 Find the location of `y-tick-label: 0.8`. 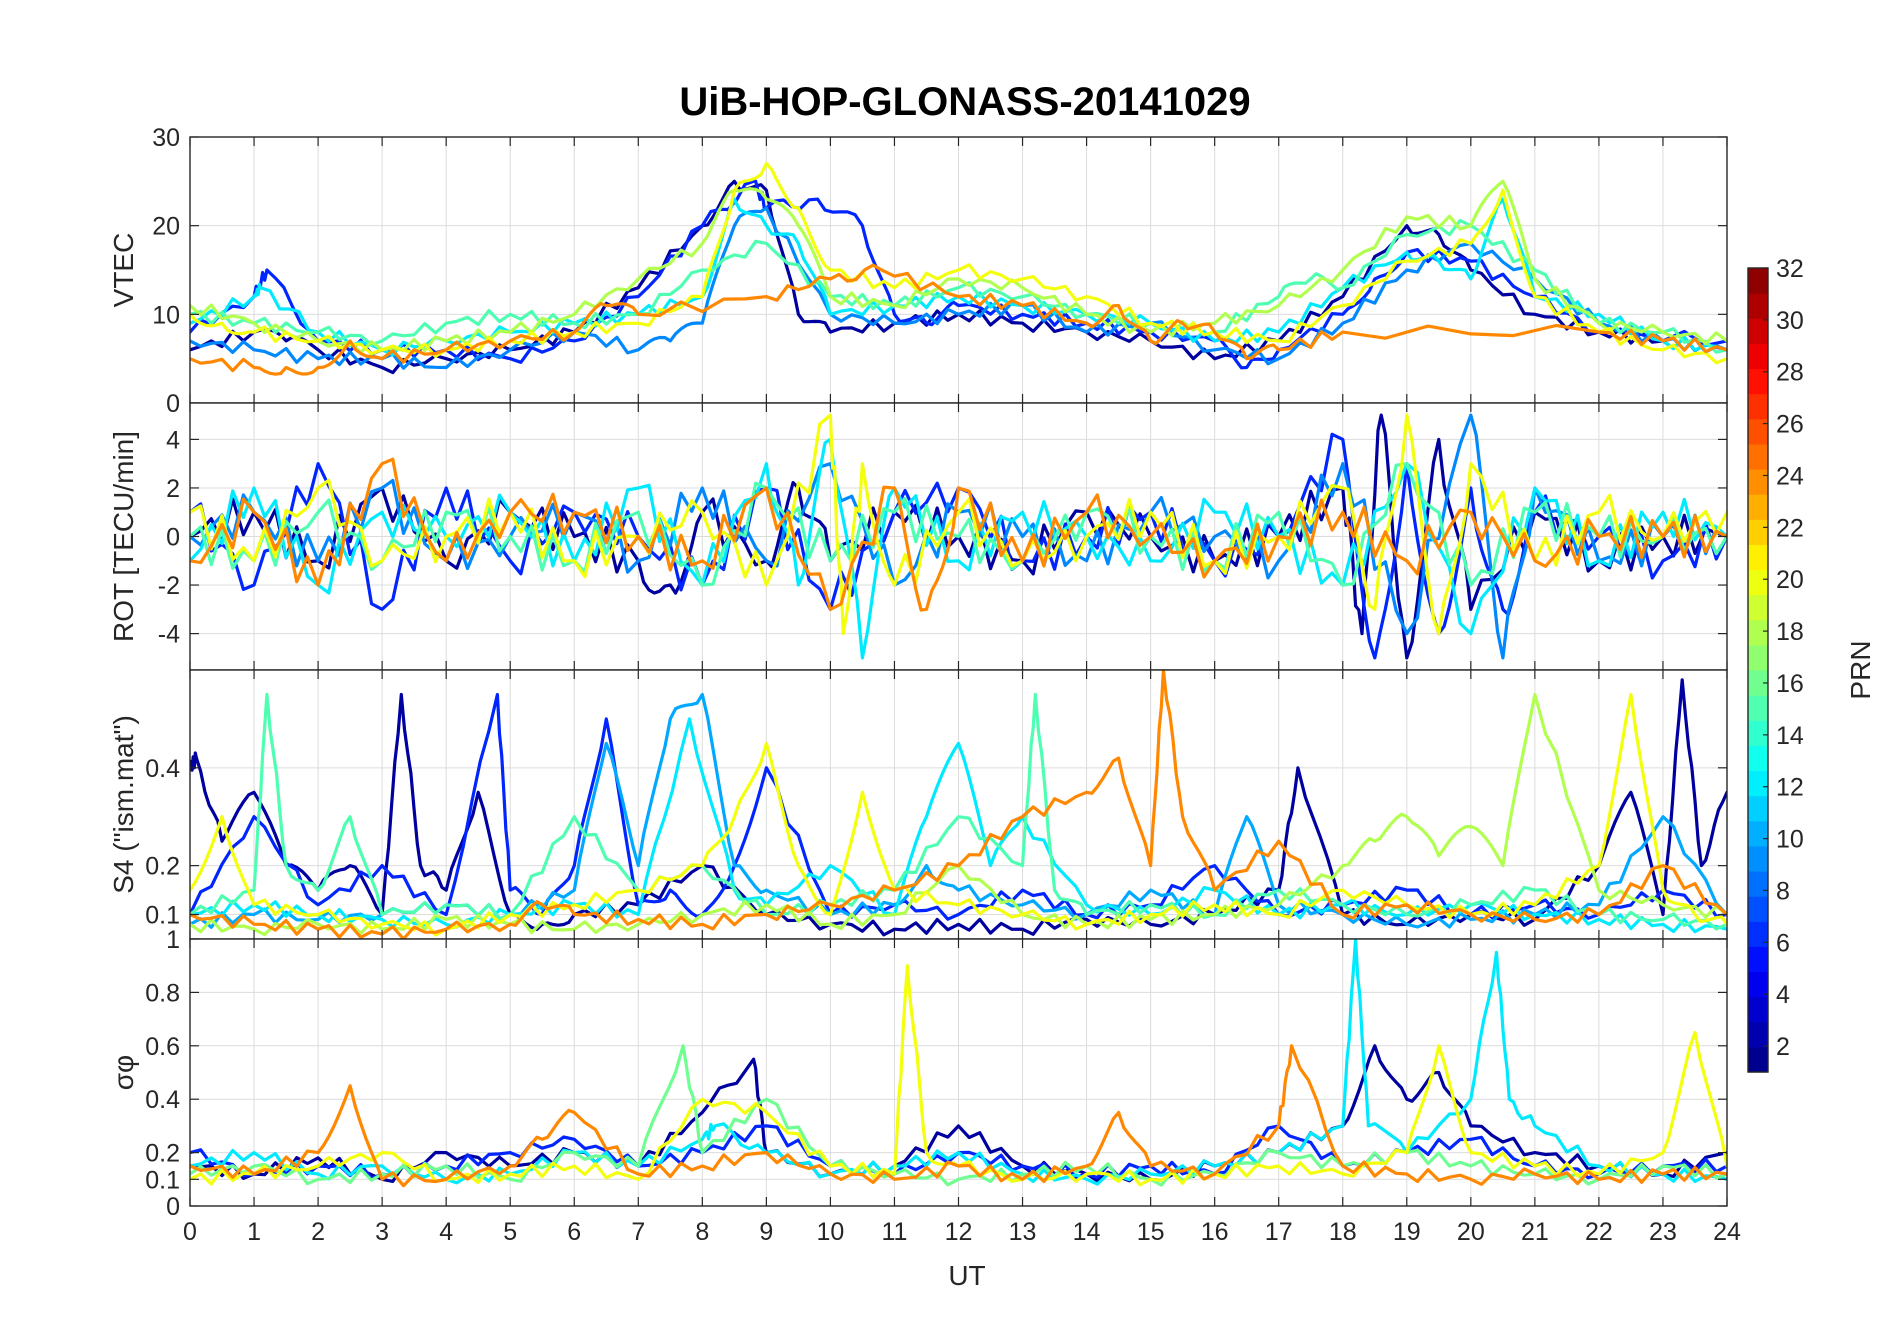

y-tick-label: 0.8 is located at coordinates (162, 993).